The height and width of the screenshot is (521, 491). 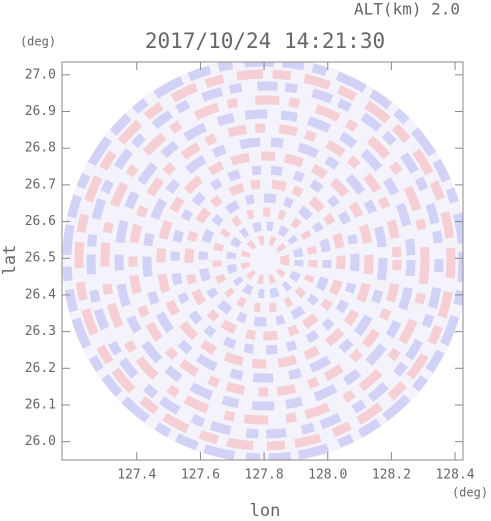 What do you see at coordinates (40, 331) in the screenshot?
I see `y-tick-label: 26.3` at bounding box center [40, 331].